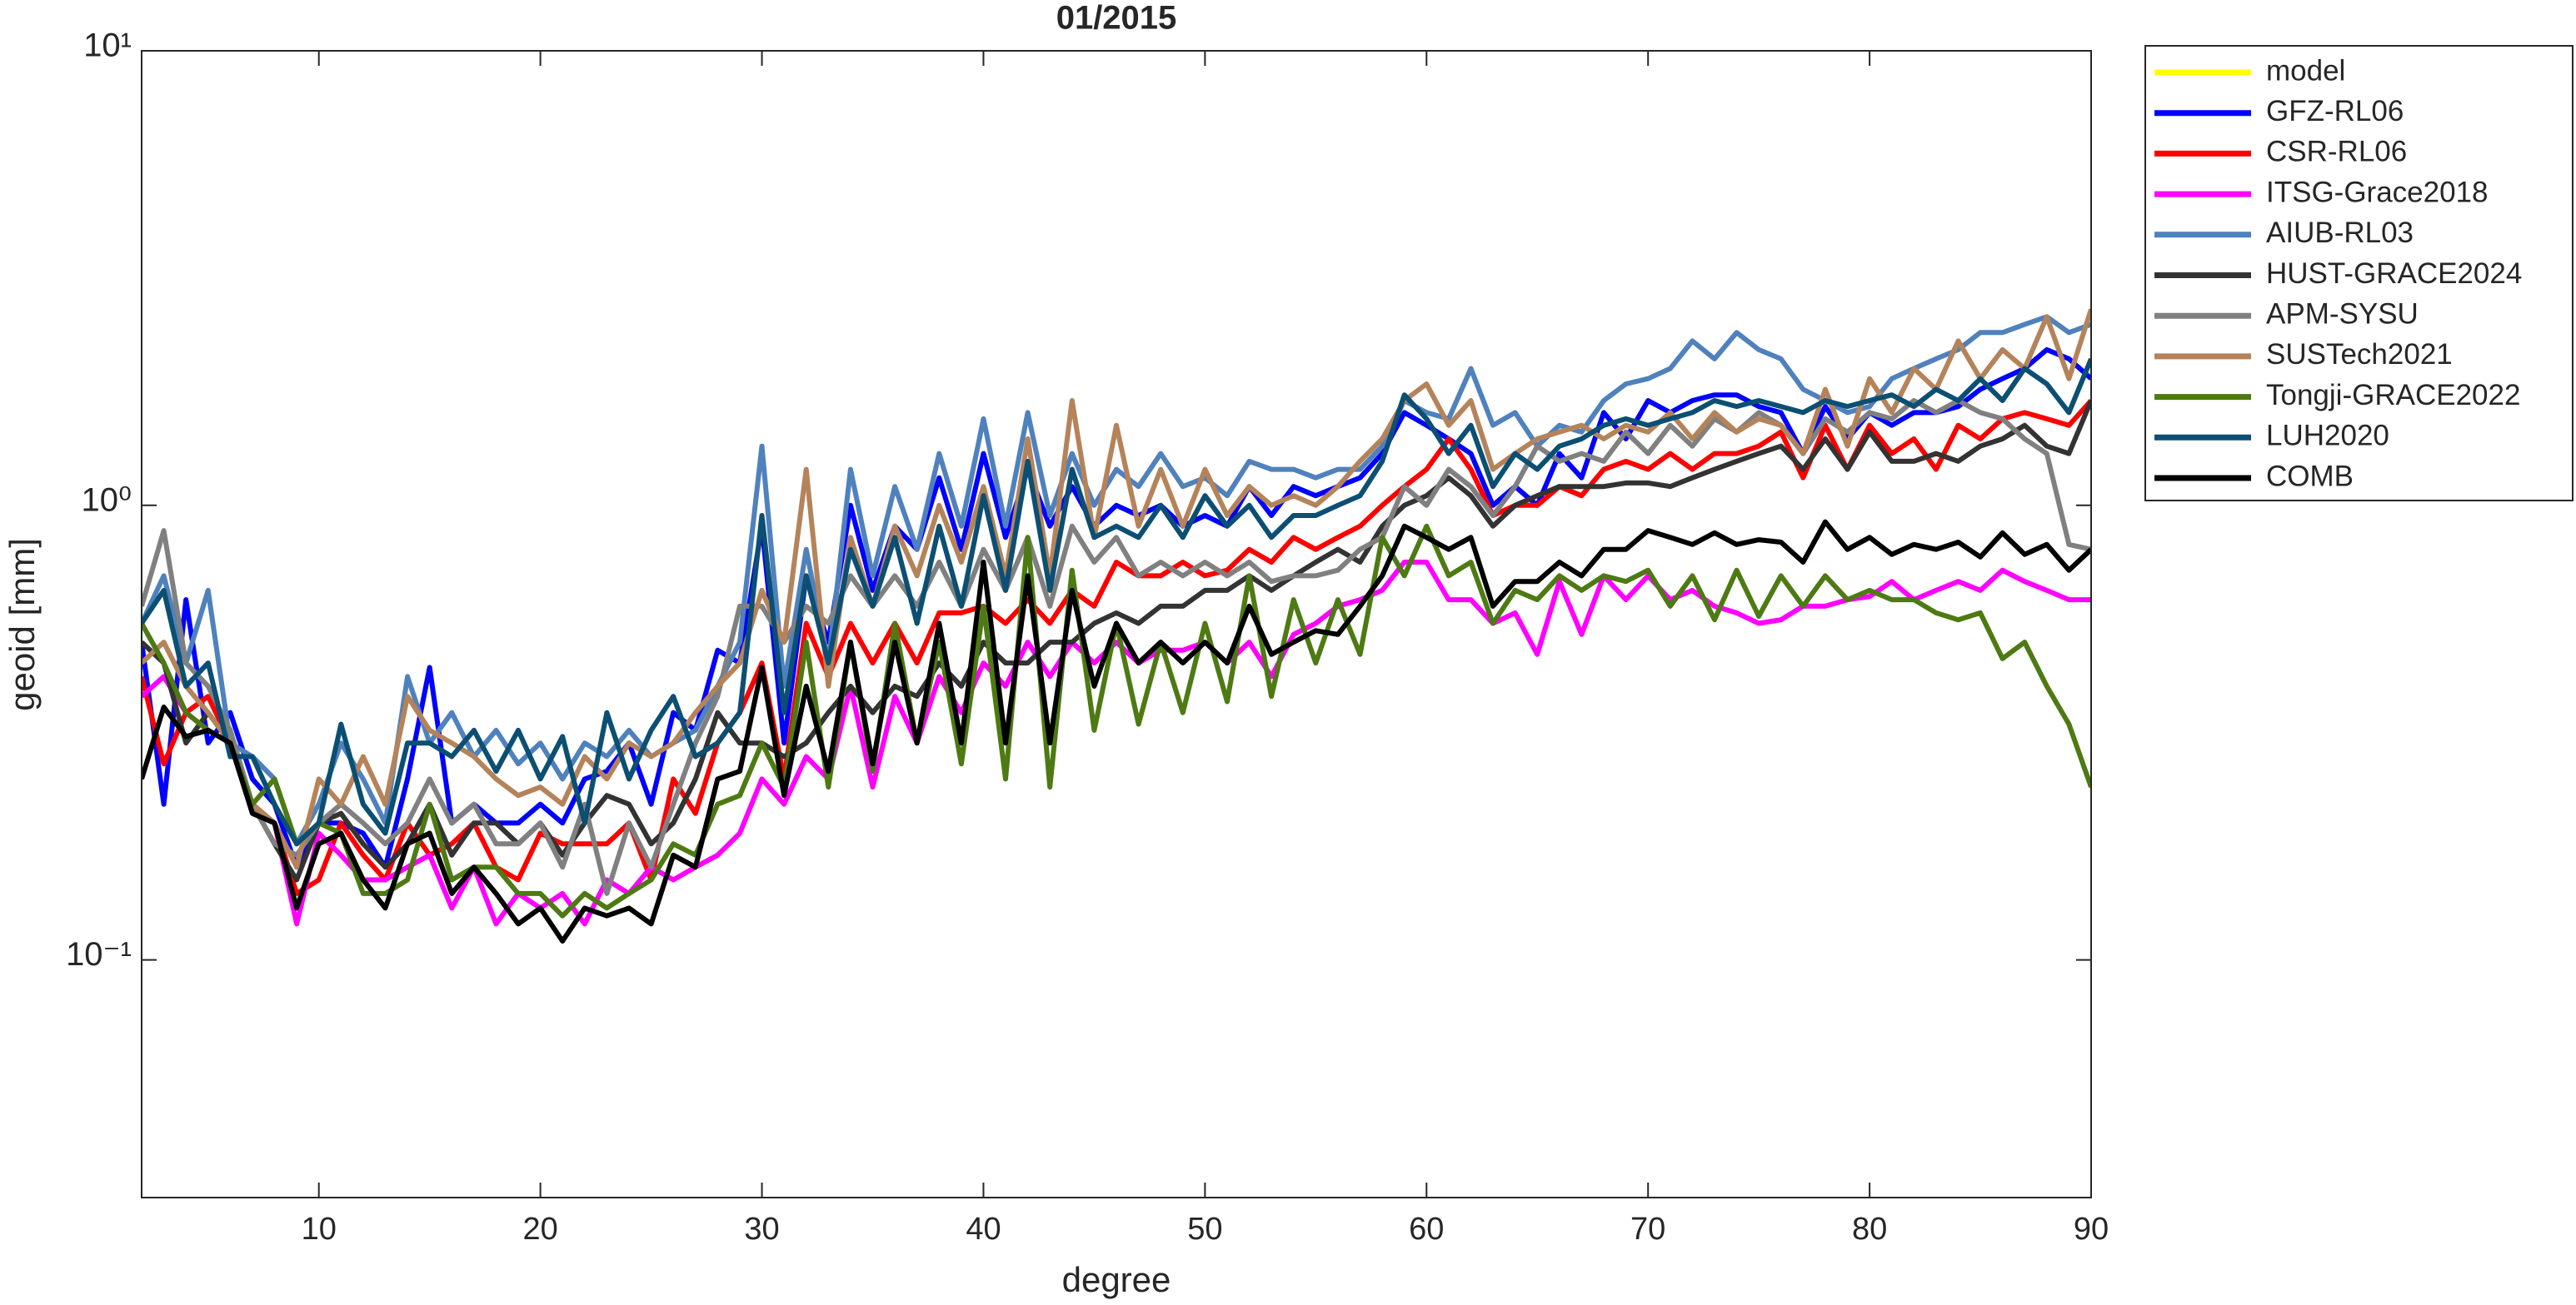 This screenshot has height=1305, width=2576. I want to click on chart-title: 01/2015, so click(1116, 18).